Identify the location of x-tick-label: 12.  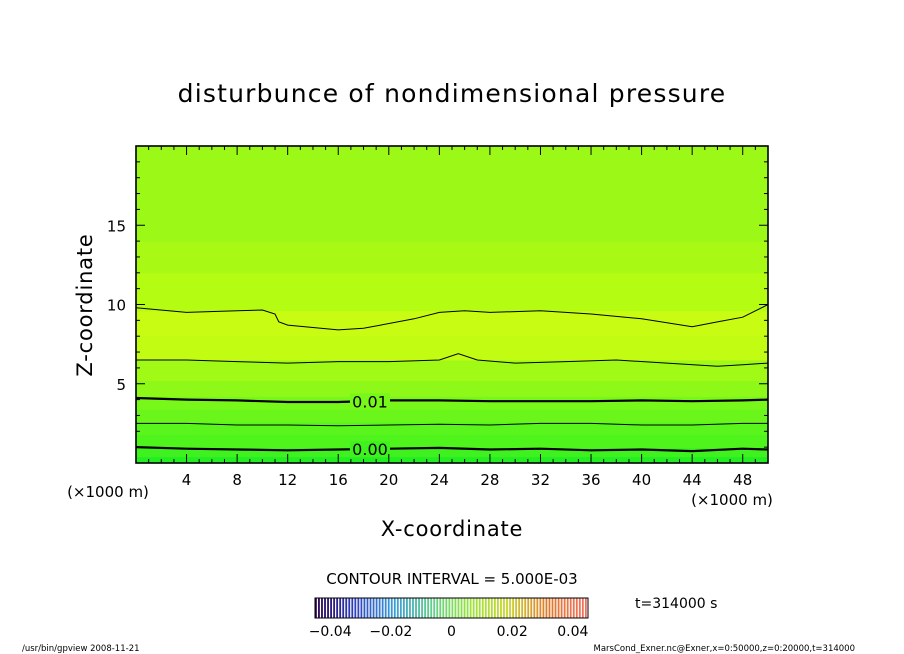
(287, 480).